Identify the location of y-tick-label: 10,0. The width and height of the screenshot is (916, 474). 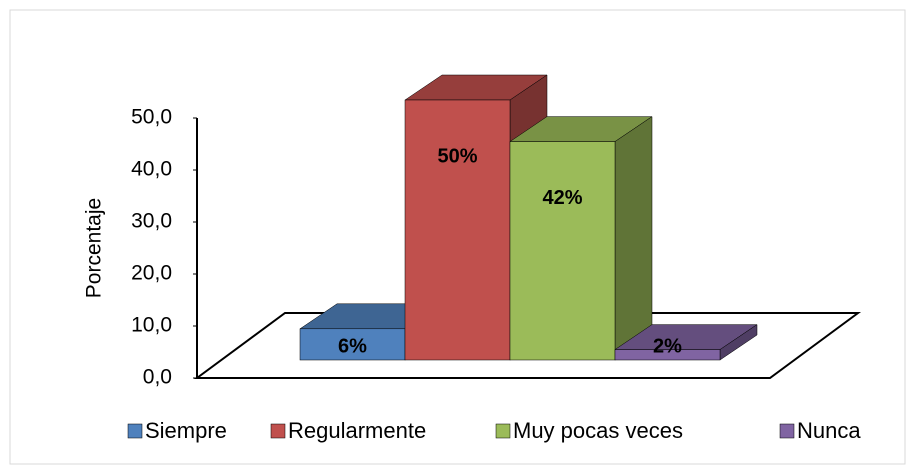
(151, 325).